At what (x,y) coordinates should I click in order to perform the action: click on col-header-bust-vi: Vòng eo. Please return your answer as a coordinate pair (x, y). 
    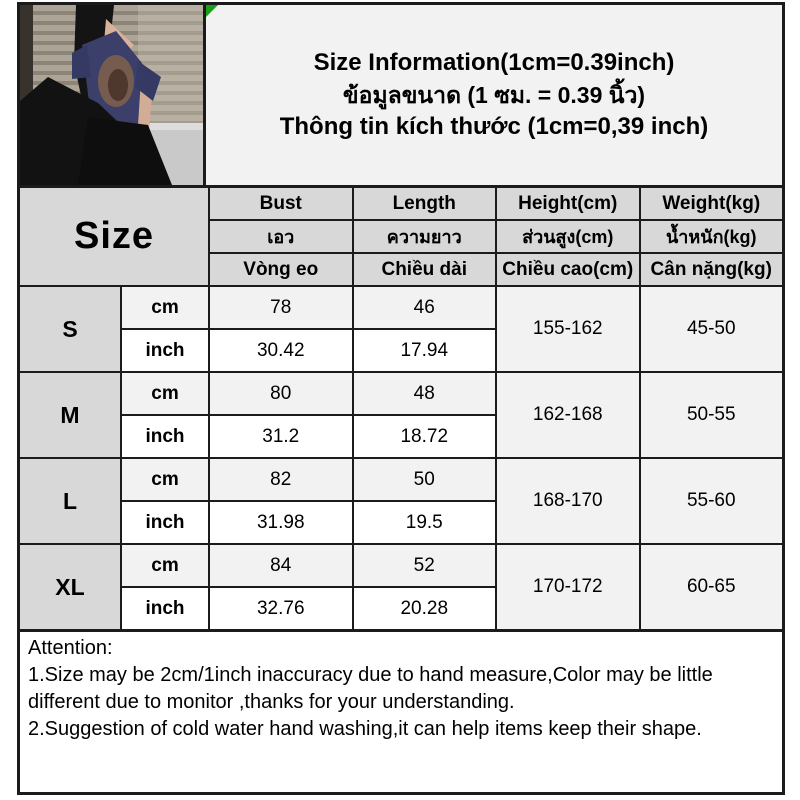
    Looking at the image, I should click on (281, 269).